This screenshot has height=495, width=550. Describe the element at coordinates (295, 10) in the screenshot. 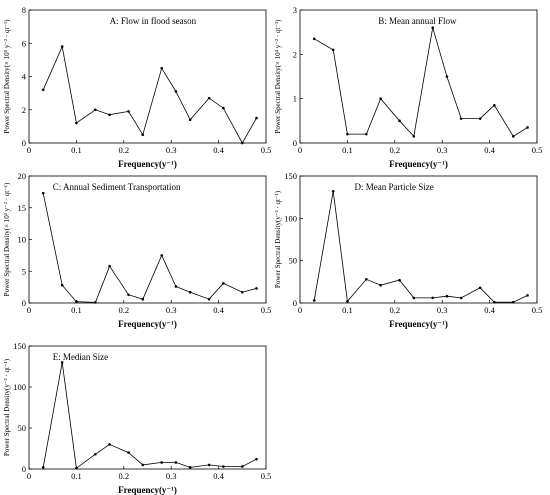

I see `chart-b-y-tick-label: 3` at that location.